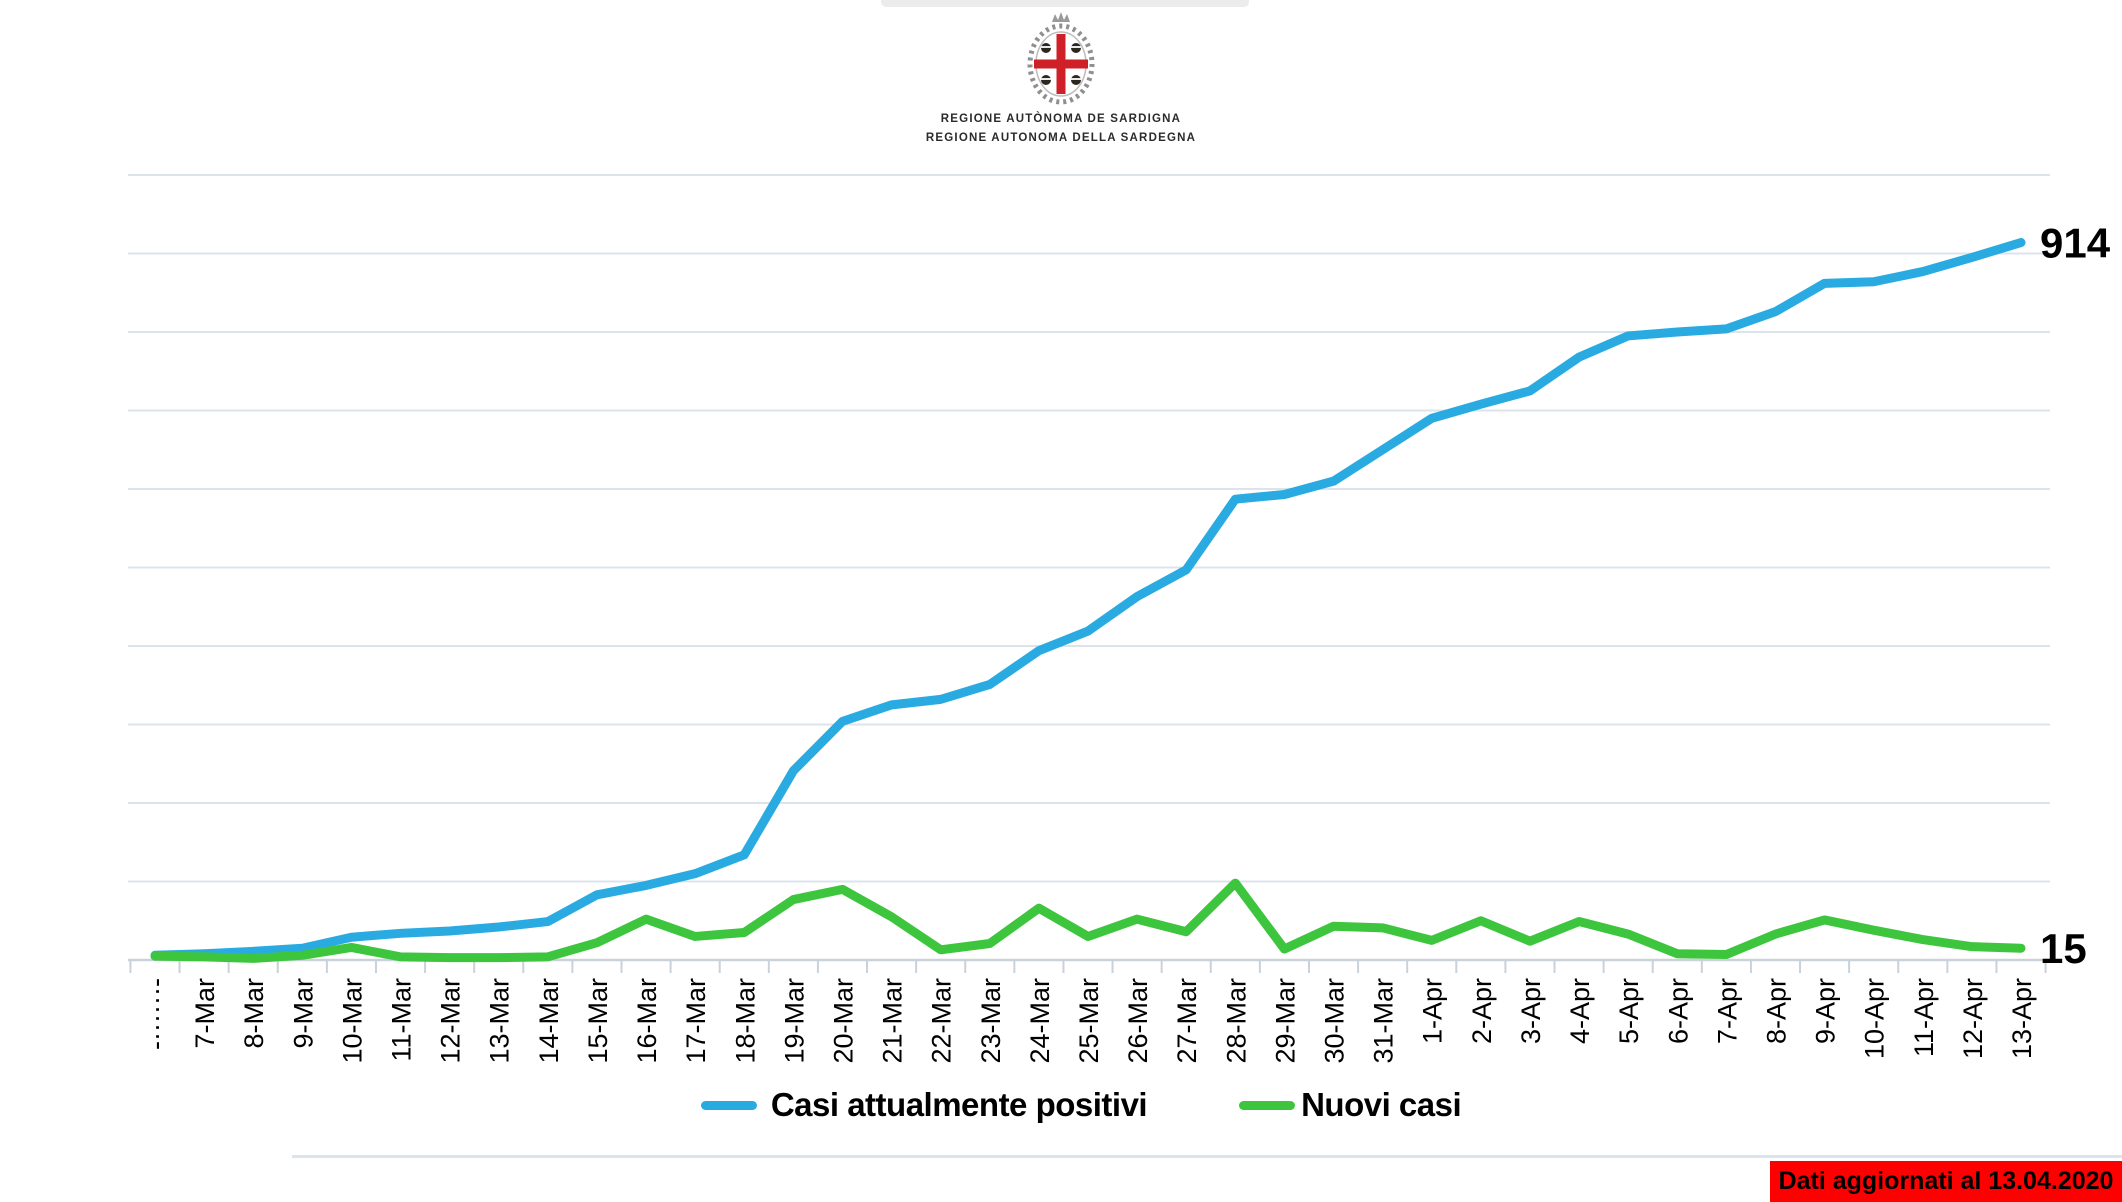  Describe the element at coordinates (1088, 920) in the screenshot. I see `series-line-nuovi-casi` at that location.